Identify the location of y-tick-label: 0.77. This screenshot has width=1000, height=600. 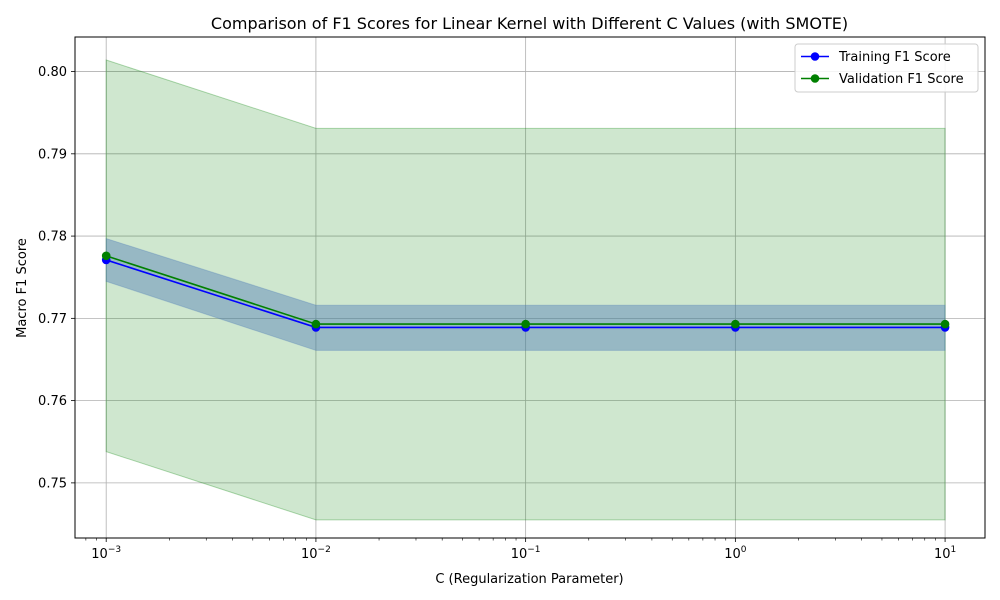
(52, 319).